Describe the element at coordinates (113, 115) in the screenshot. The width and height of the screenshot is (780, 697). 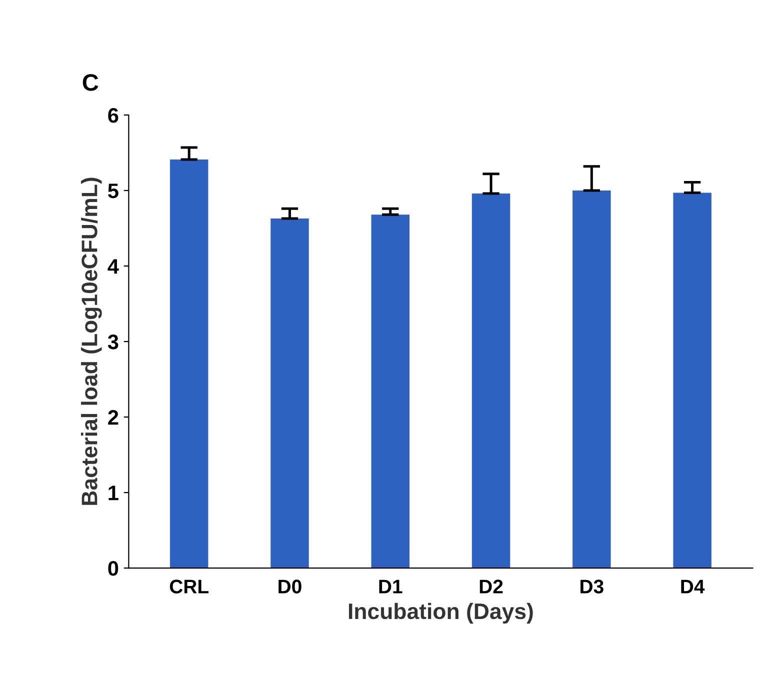
I see `y-tick-label: 6` at that location.